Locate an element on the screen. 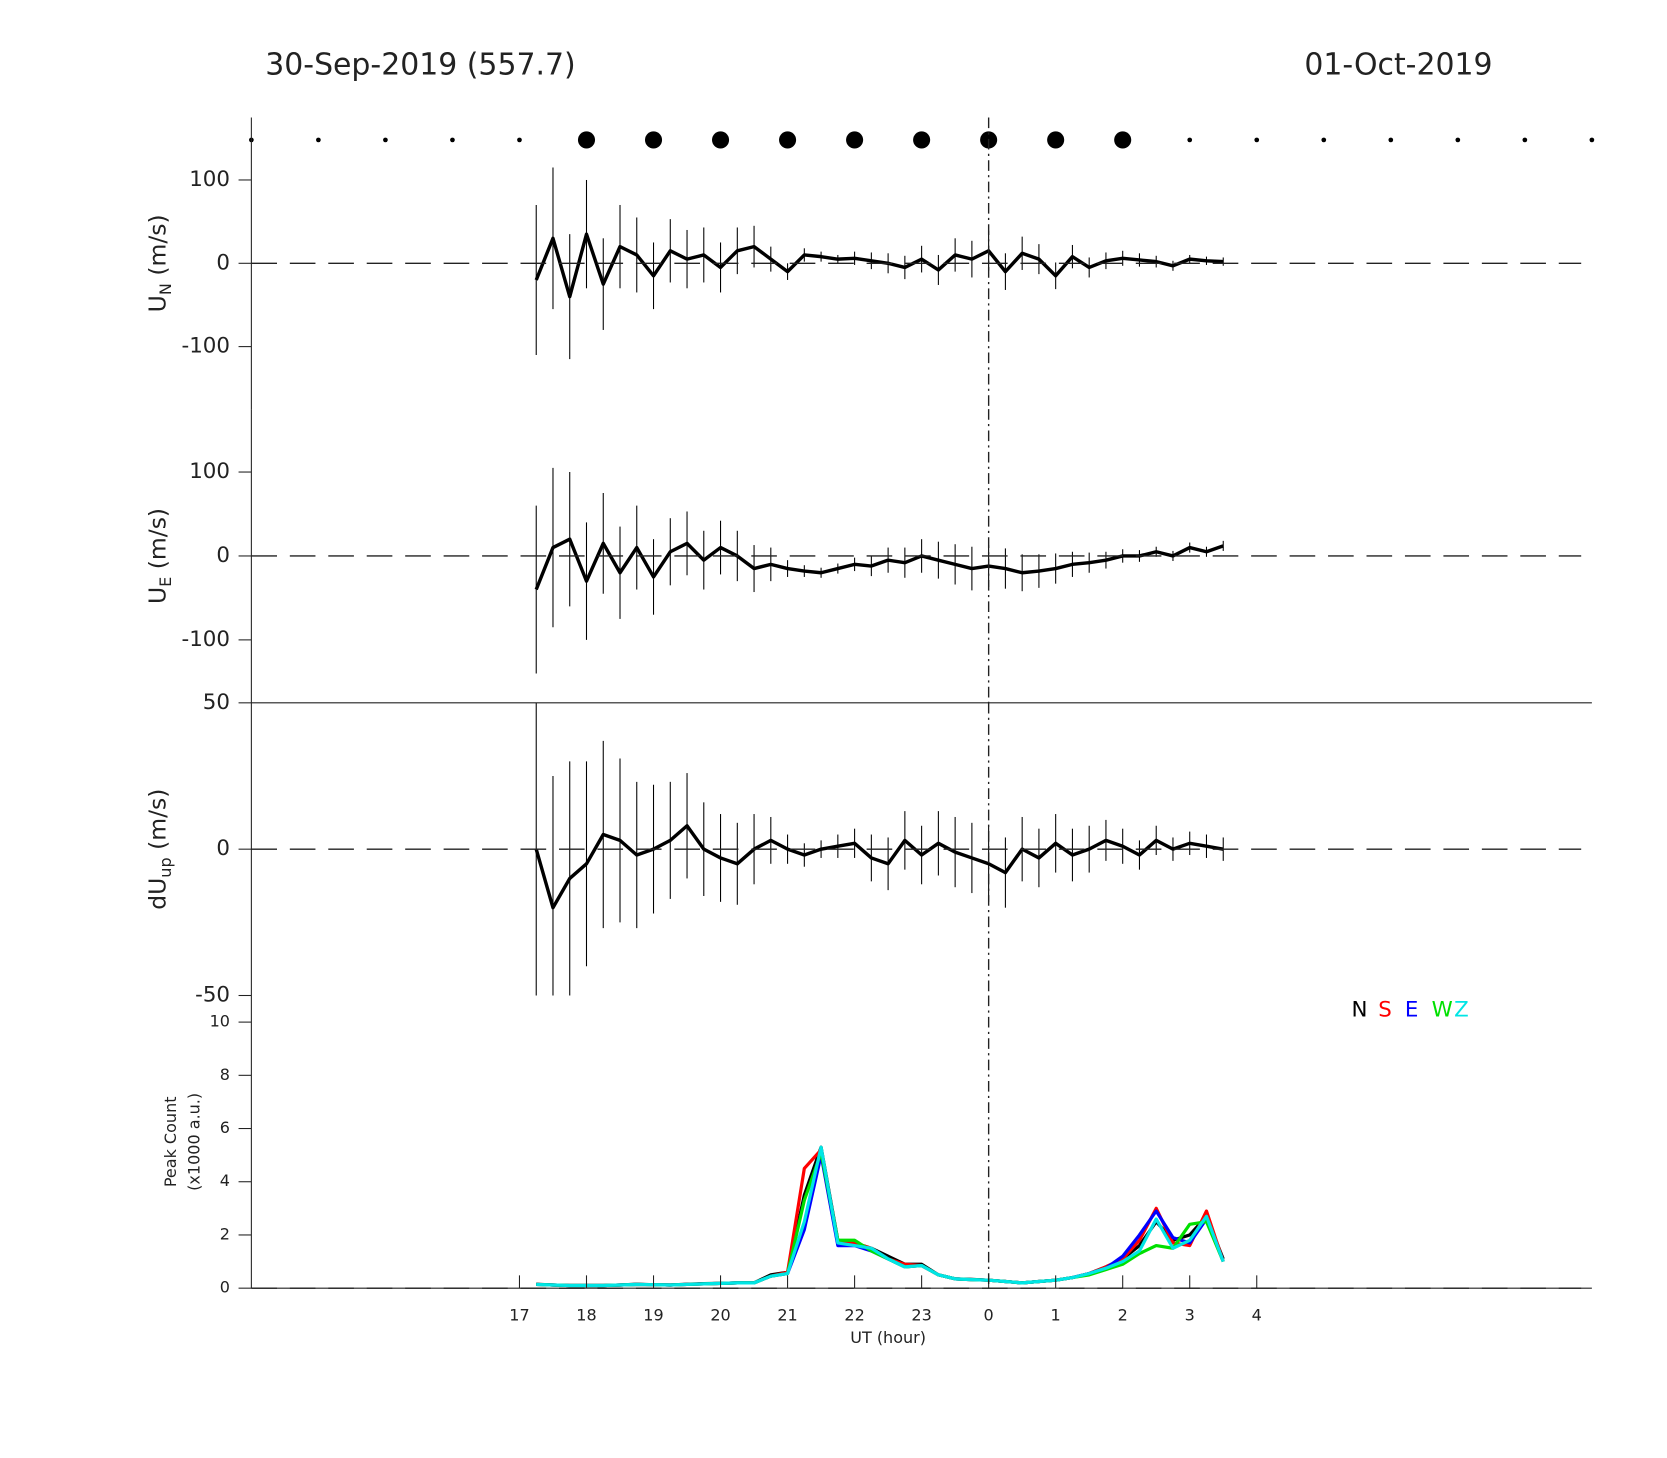  legend-entry: Z is located at coordinates (1461, 1009).